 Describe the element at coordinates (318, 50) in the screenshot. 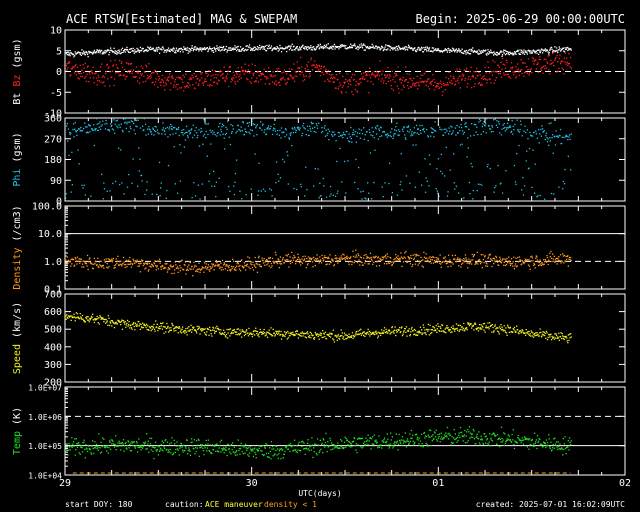

I see `series-Bt` at that location.